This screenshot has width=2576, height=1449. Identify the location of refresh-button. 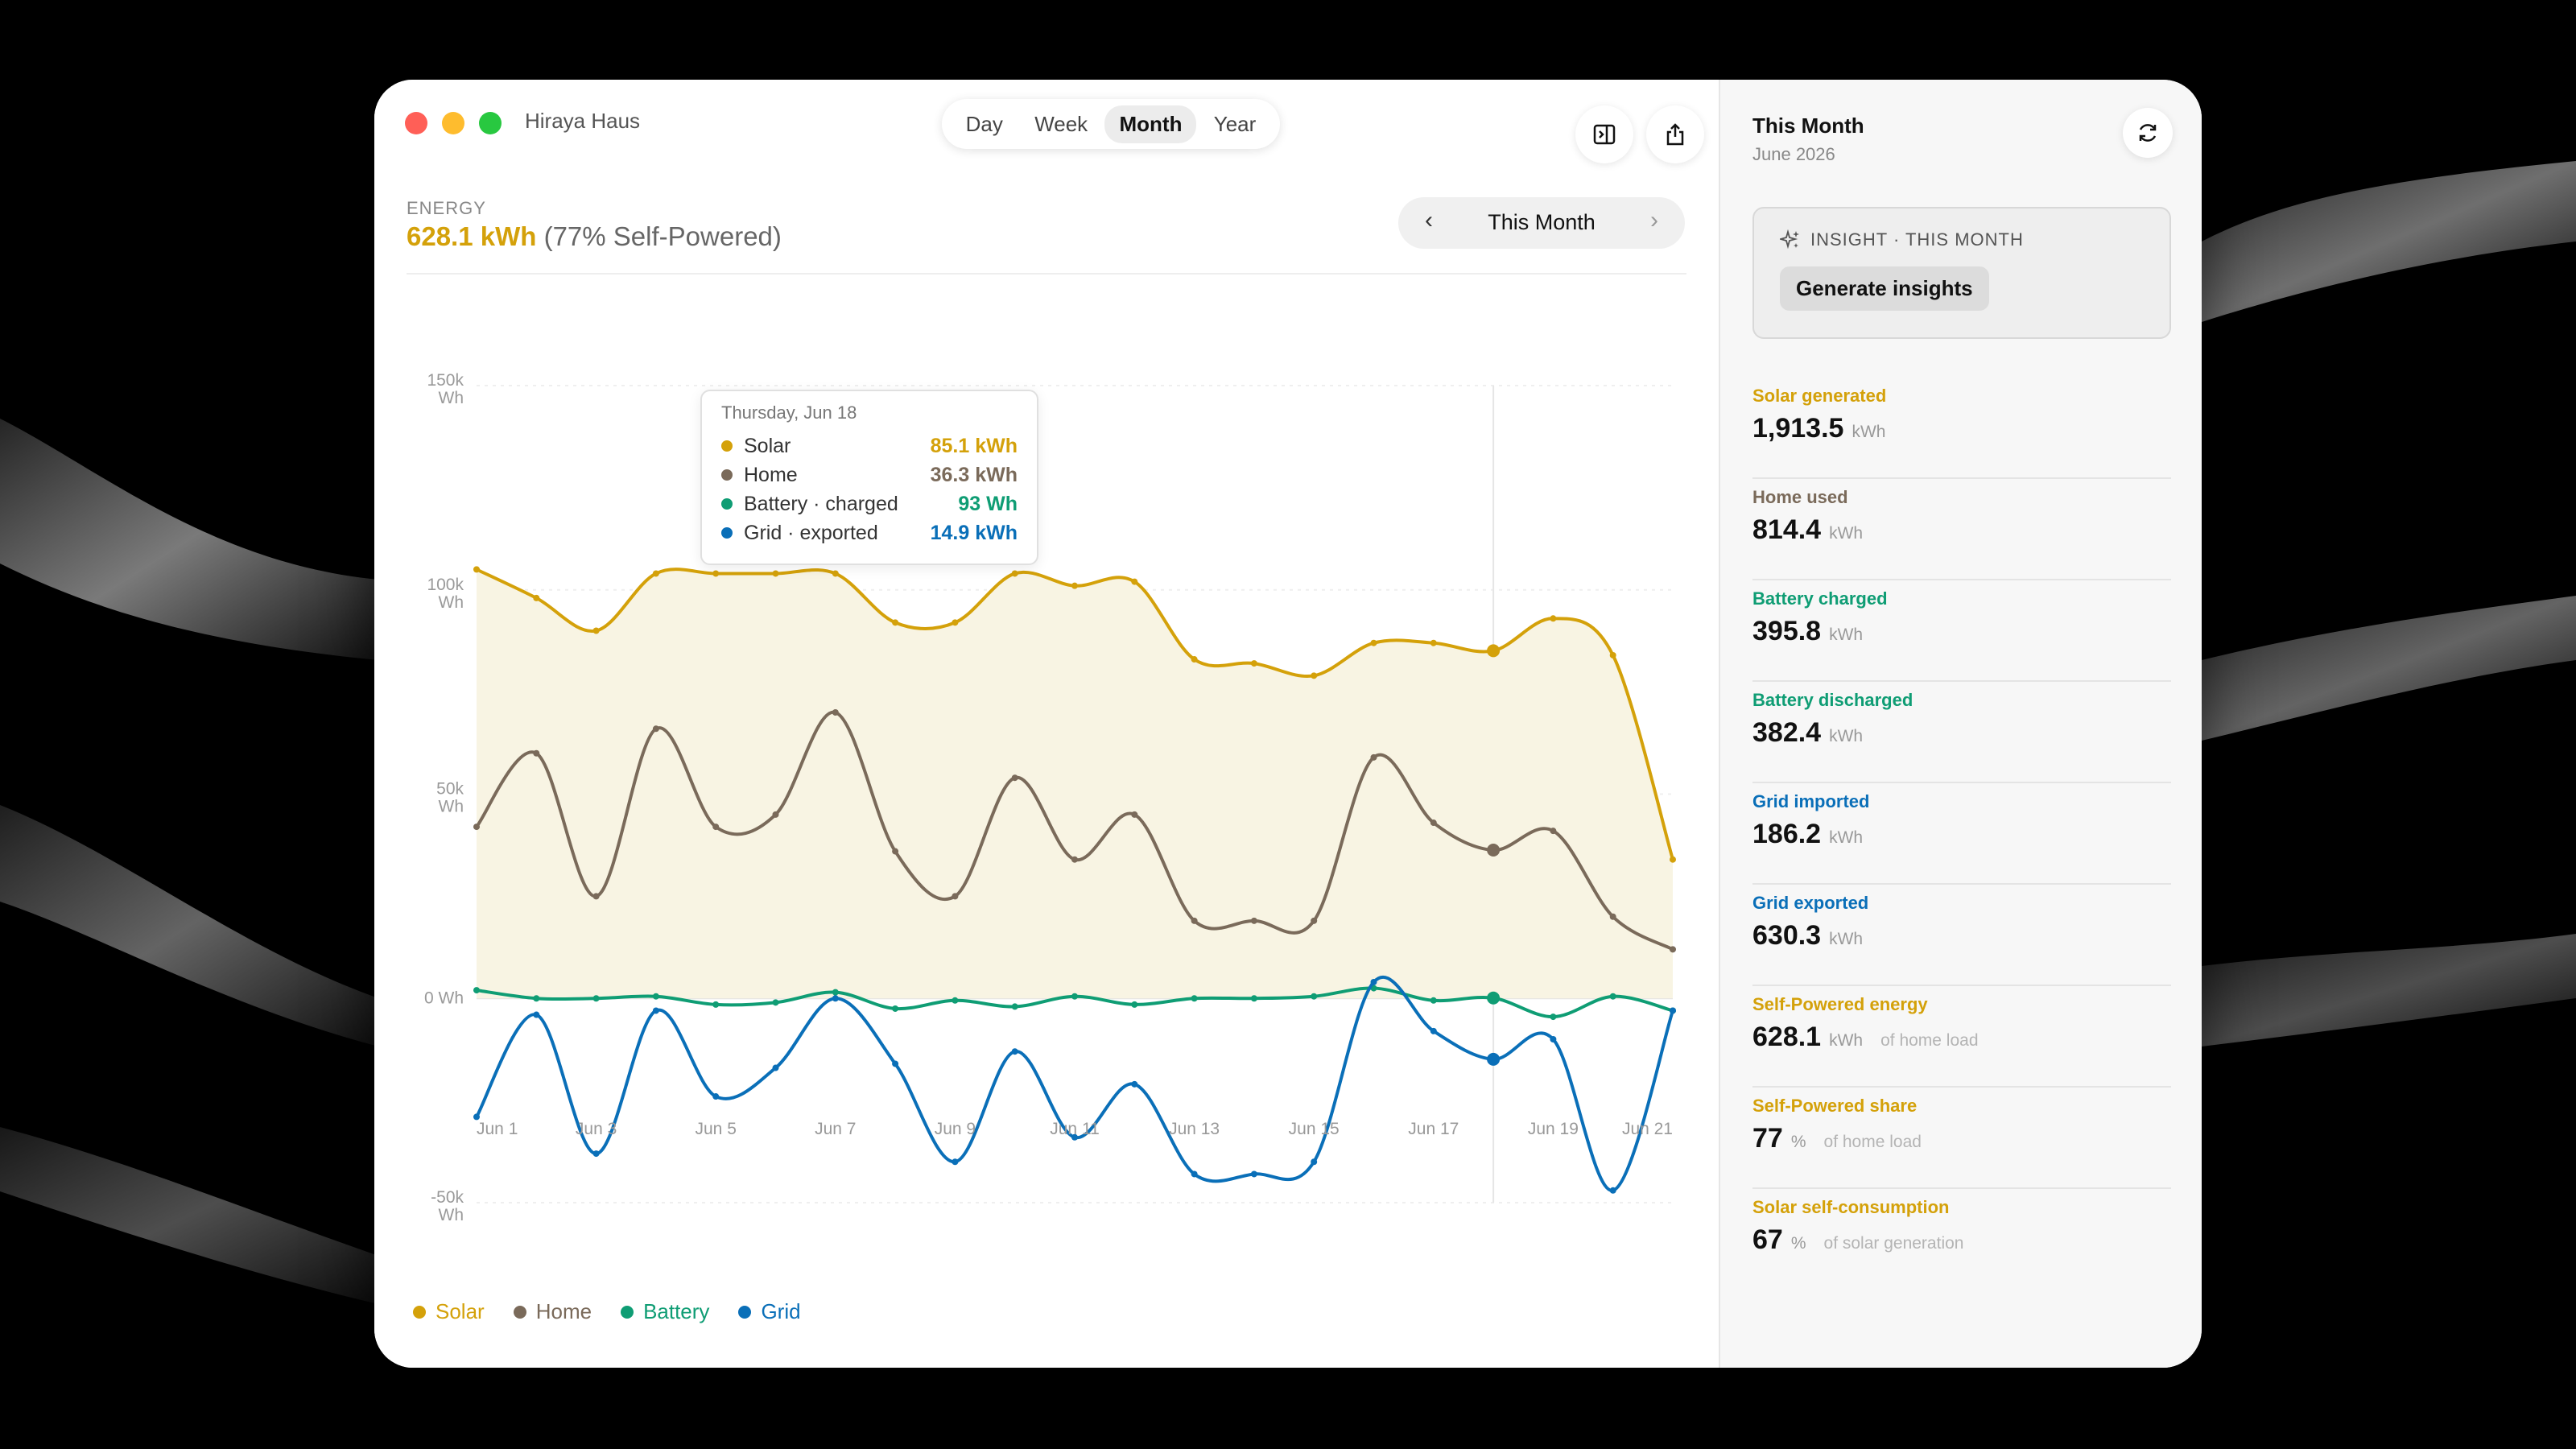
(2148, 133).